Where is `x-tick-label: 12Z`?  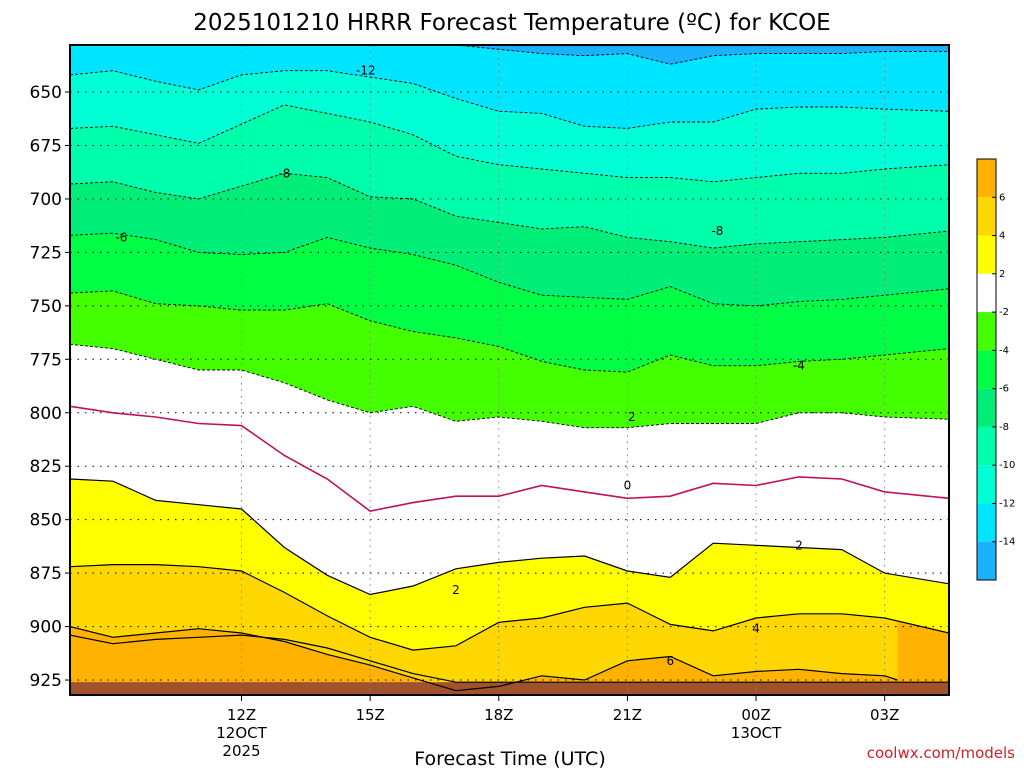
x-tick-label: 12Z is located at coordinates (241, 715).